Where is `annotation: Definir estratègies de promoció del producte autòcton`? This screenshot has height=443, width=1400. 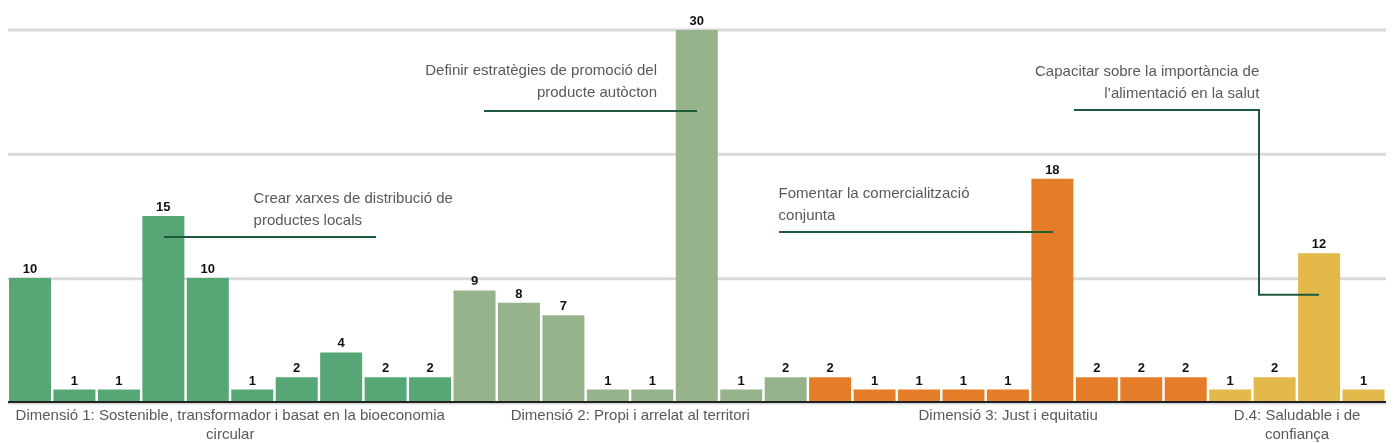
annotation: Definir estratègies de promoció del producte autòcton is located at coordinates (540, 81).